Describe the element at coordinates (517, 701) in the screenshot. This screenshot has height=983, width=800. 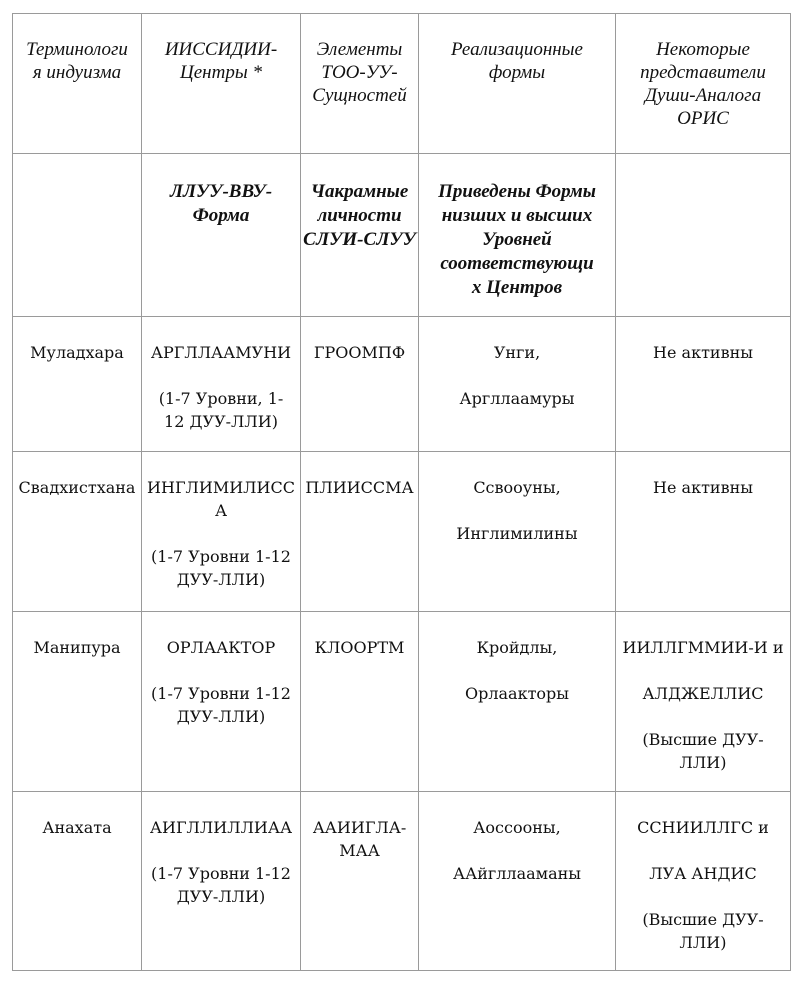
I see `table-cell: Кройдлы, Орлаакторы` at that location.